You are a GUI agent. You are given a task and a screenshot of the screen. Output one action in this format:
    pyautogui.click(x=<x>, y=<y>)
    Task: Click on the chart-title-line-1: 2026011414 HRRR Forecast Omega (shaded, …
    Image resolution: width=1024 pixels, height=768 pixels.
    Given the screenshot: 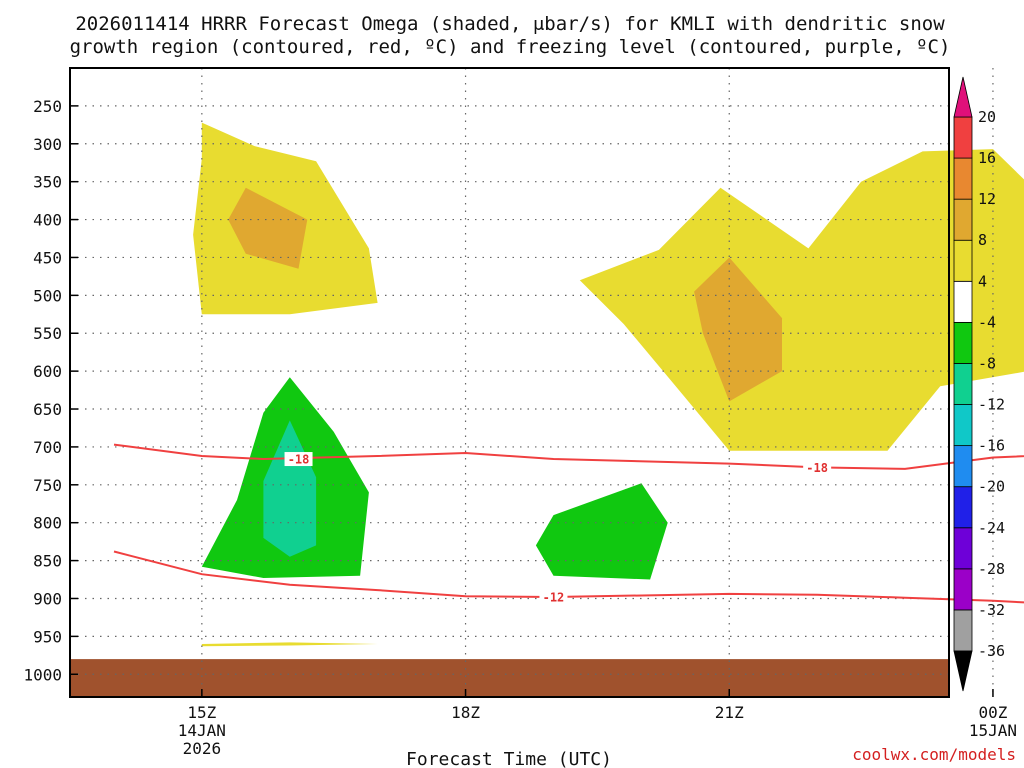 What is the action you would take?
    pyautogui.click(x=510, y=24)
    